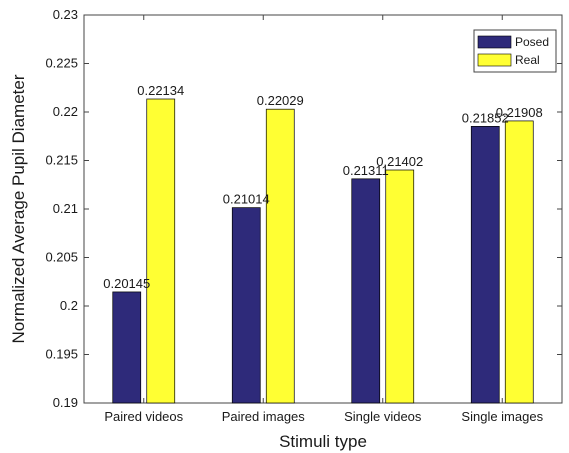 This screenshot has height=453, width=569. Describe the element at coordinates (494, 42) in the screenshot. I see `legend-swatch-posed` at that location.